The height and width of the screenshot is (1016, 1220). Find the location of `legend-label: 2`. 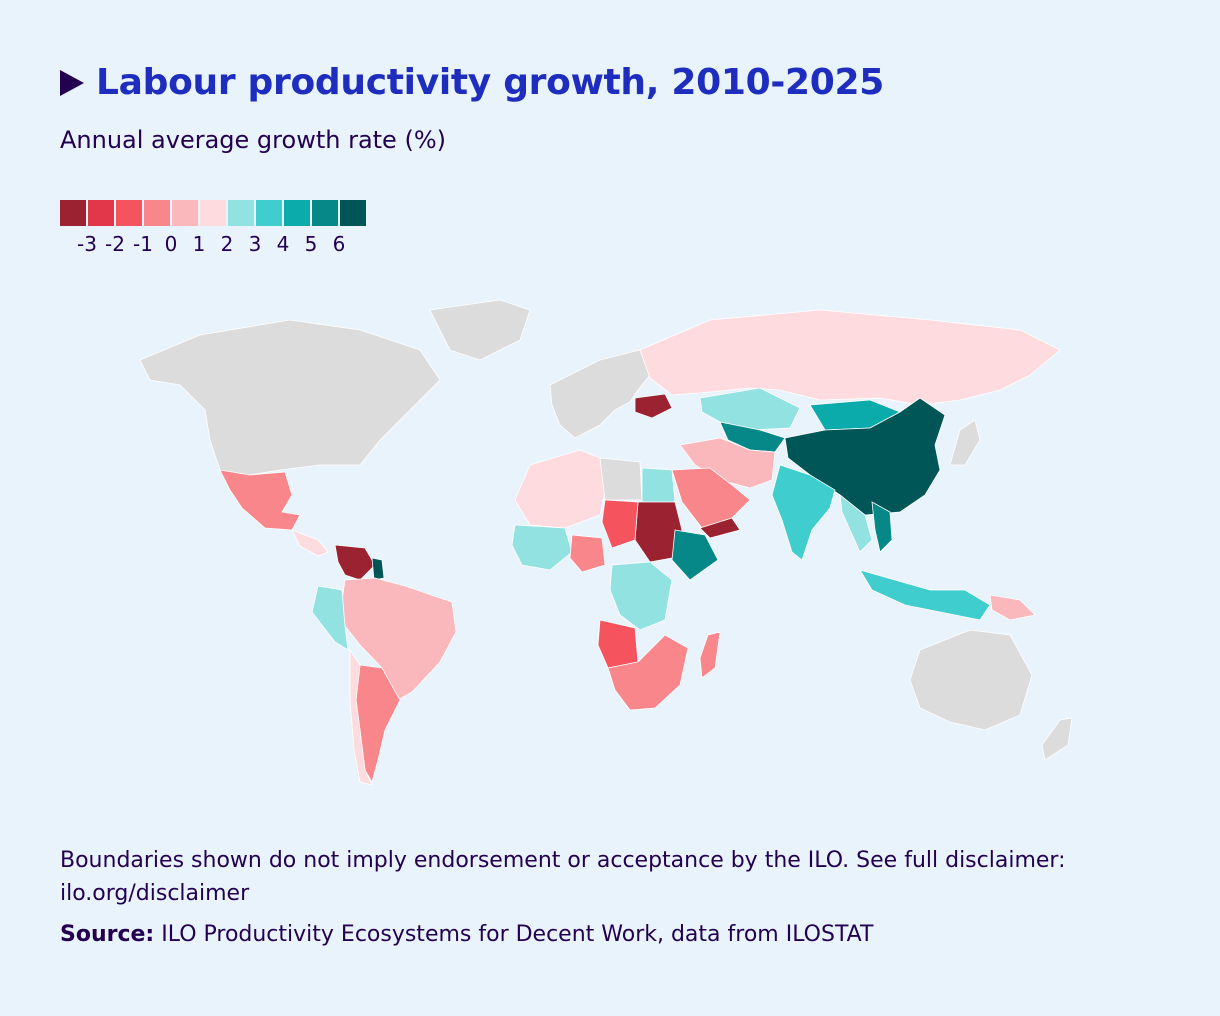

legend-label: 2 is located at coordinates (227, 244).